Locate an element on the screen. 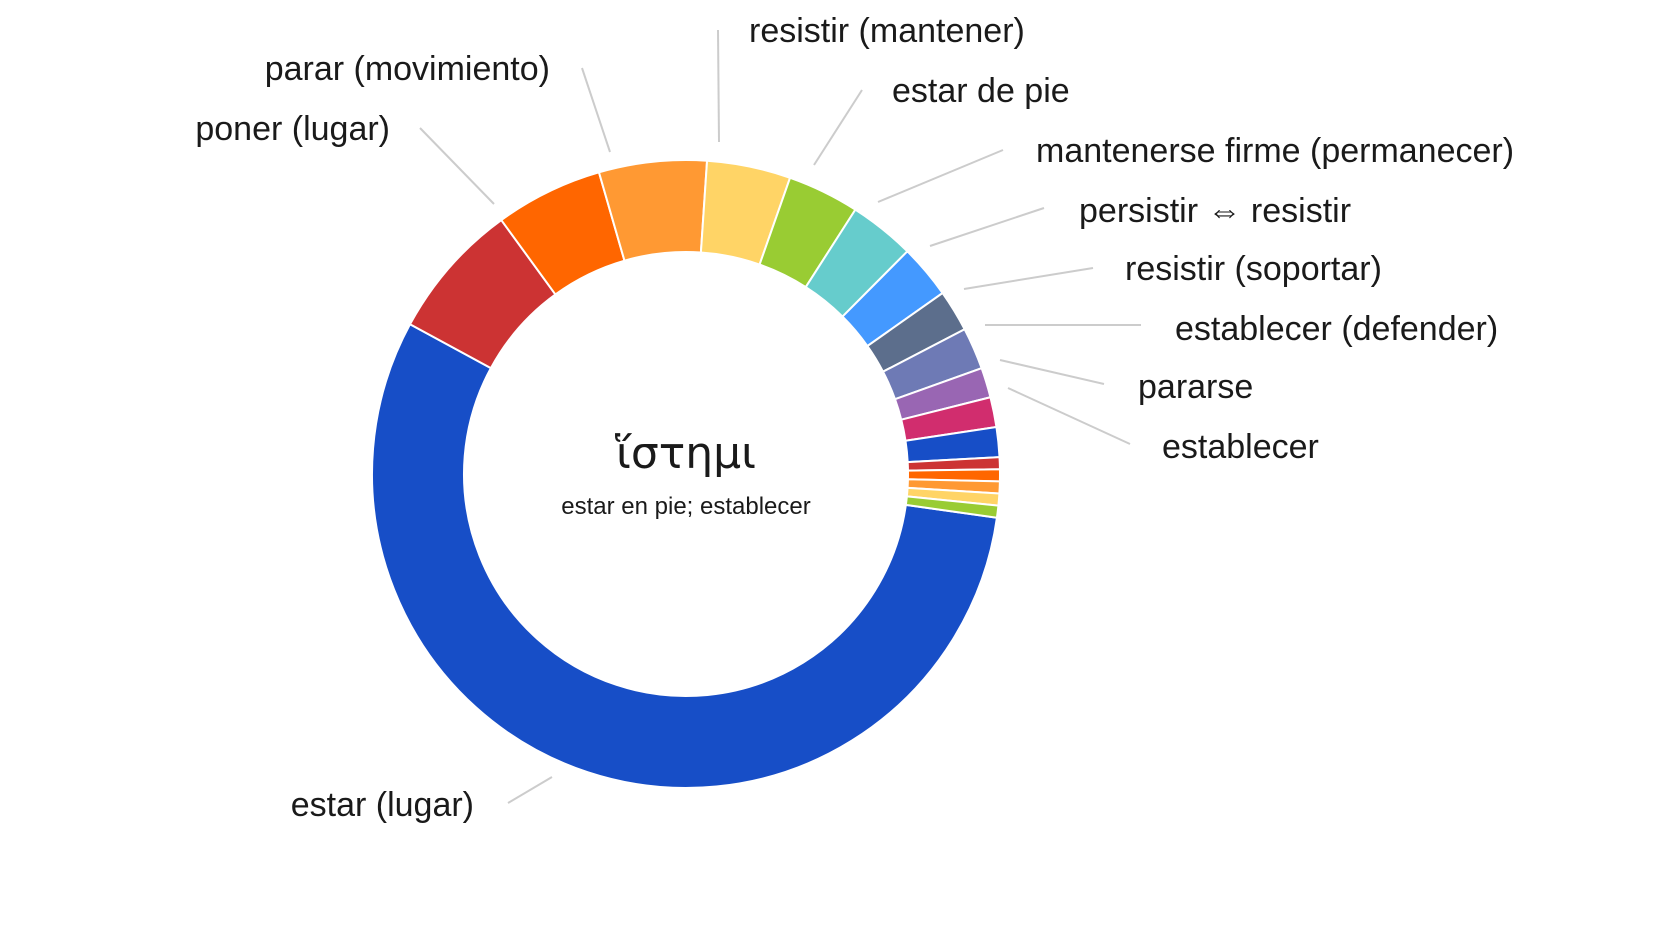  slice-label: resistir (mantener) is located at coordinates (887, 31).